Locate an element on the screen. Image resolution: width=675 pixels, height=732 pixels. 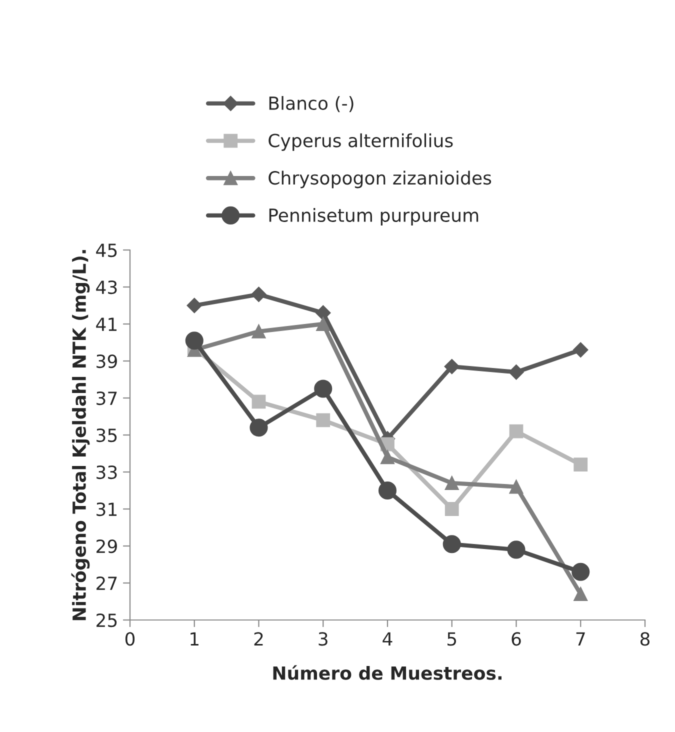
y-tick-label: 27 is located at coordinates (106, 583).